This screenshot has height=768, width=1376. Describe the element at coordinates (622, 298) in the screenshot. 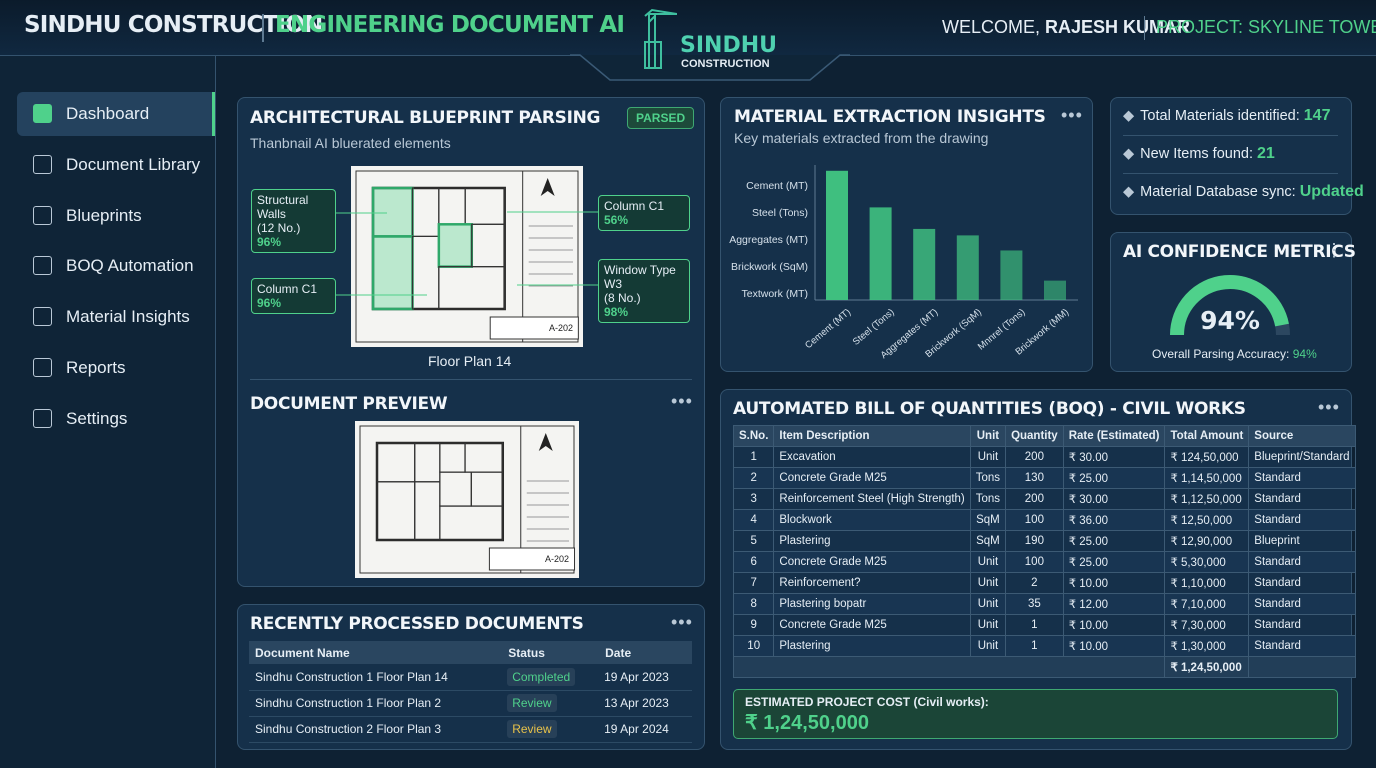

I see `callout-label: (8 No.)` at that location.